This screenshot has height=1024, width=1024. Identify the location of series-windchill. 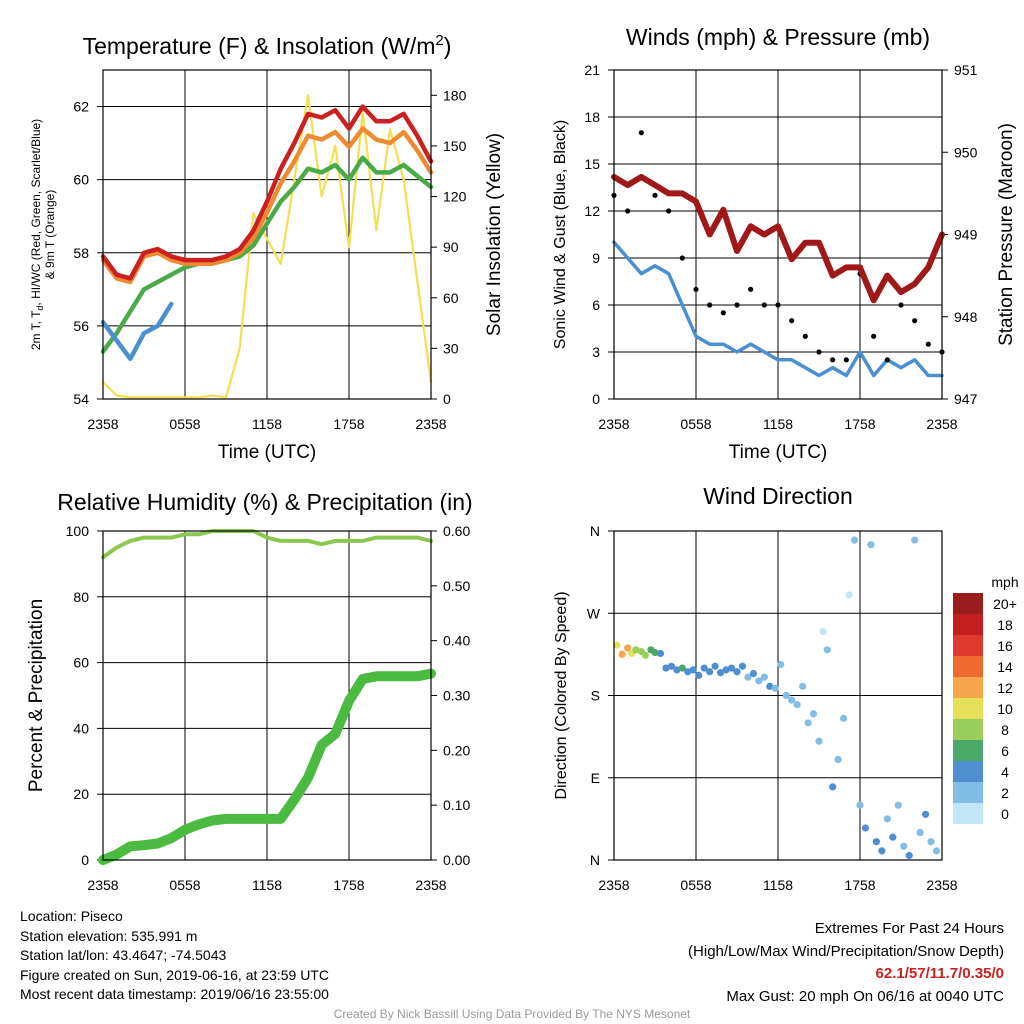
(137, 331).